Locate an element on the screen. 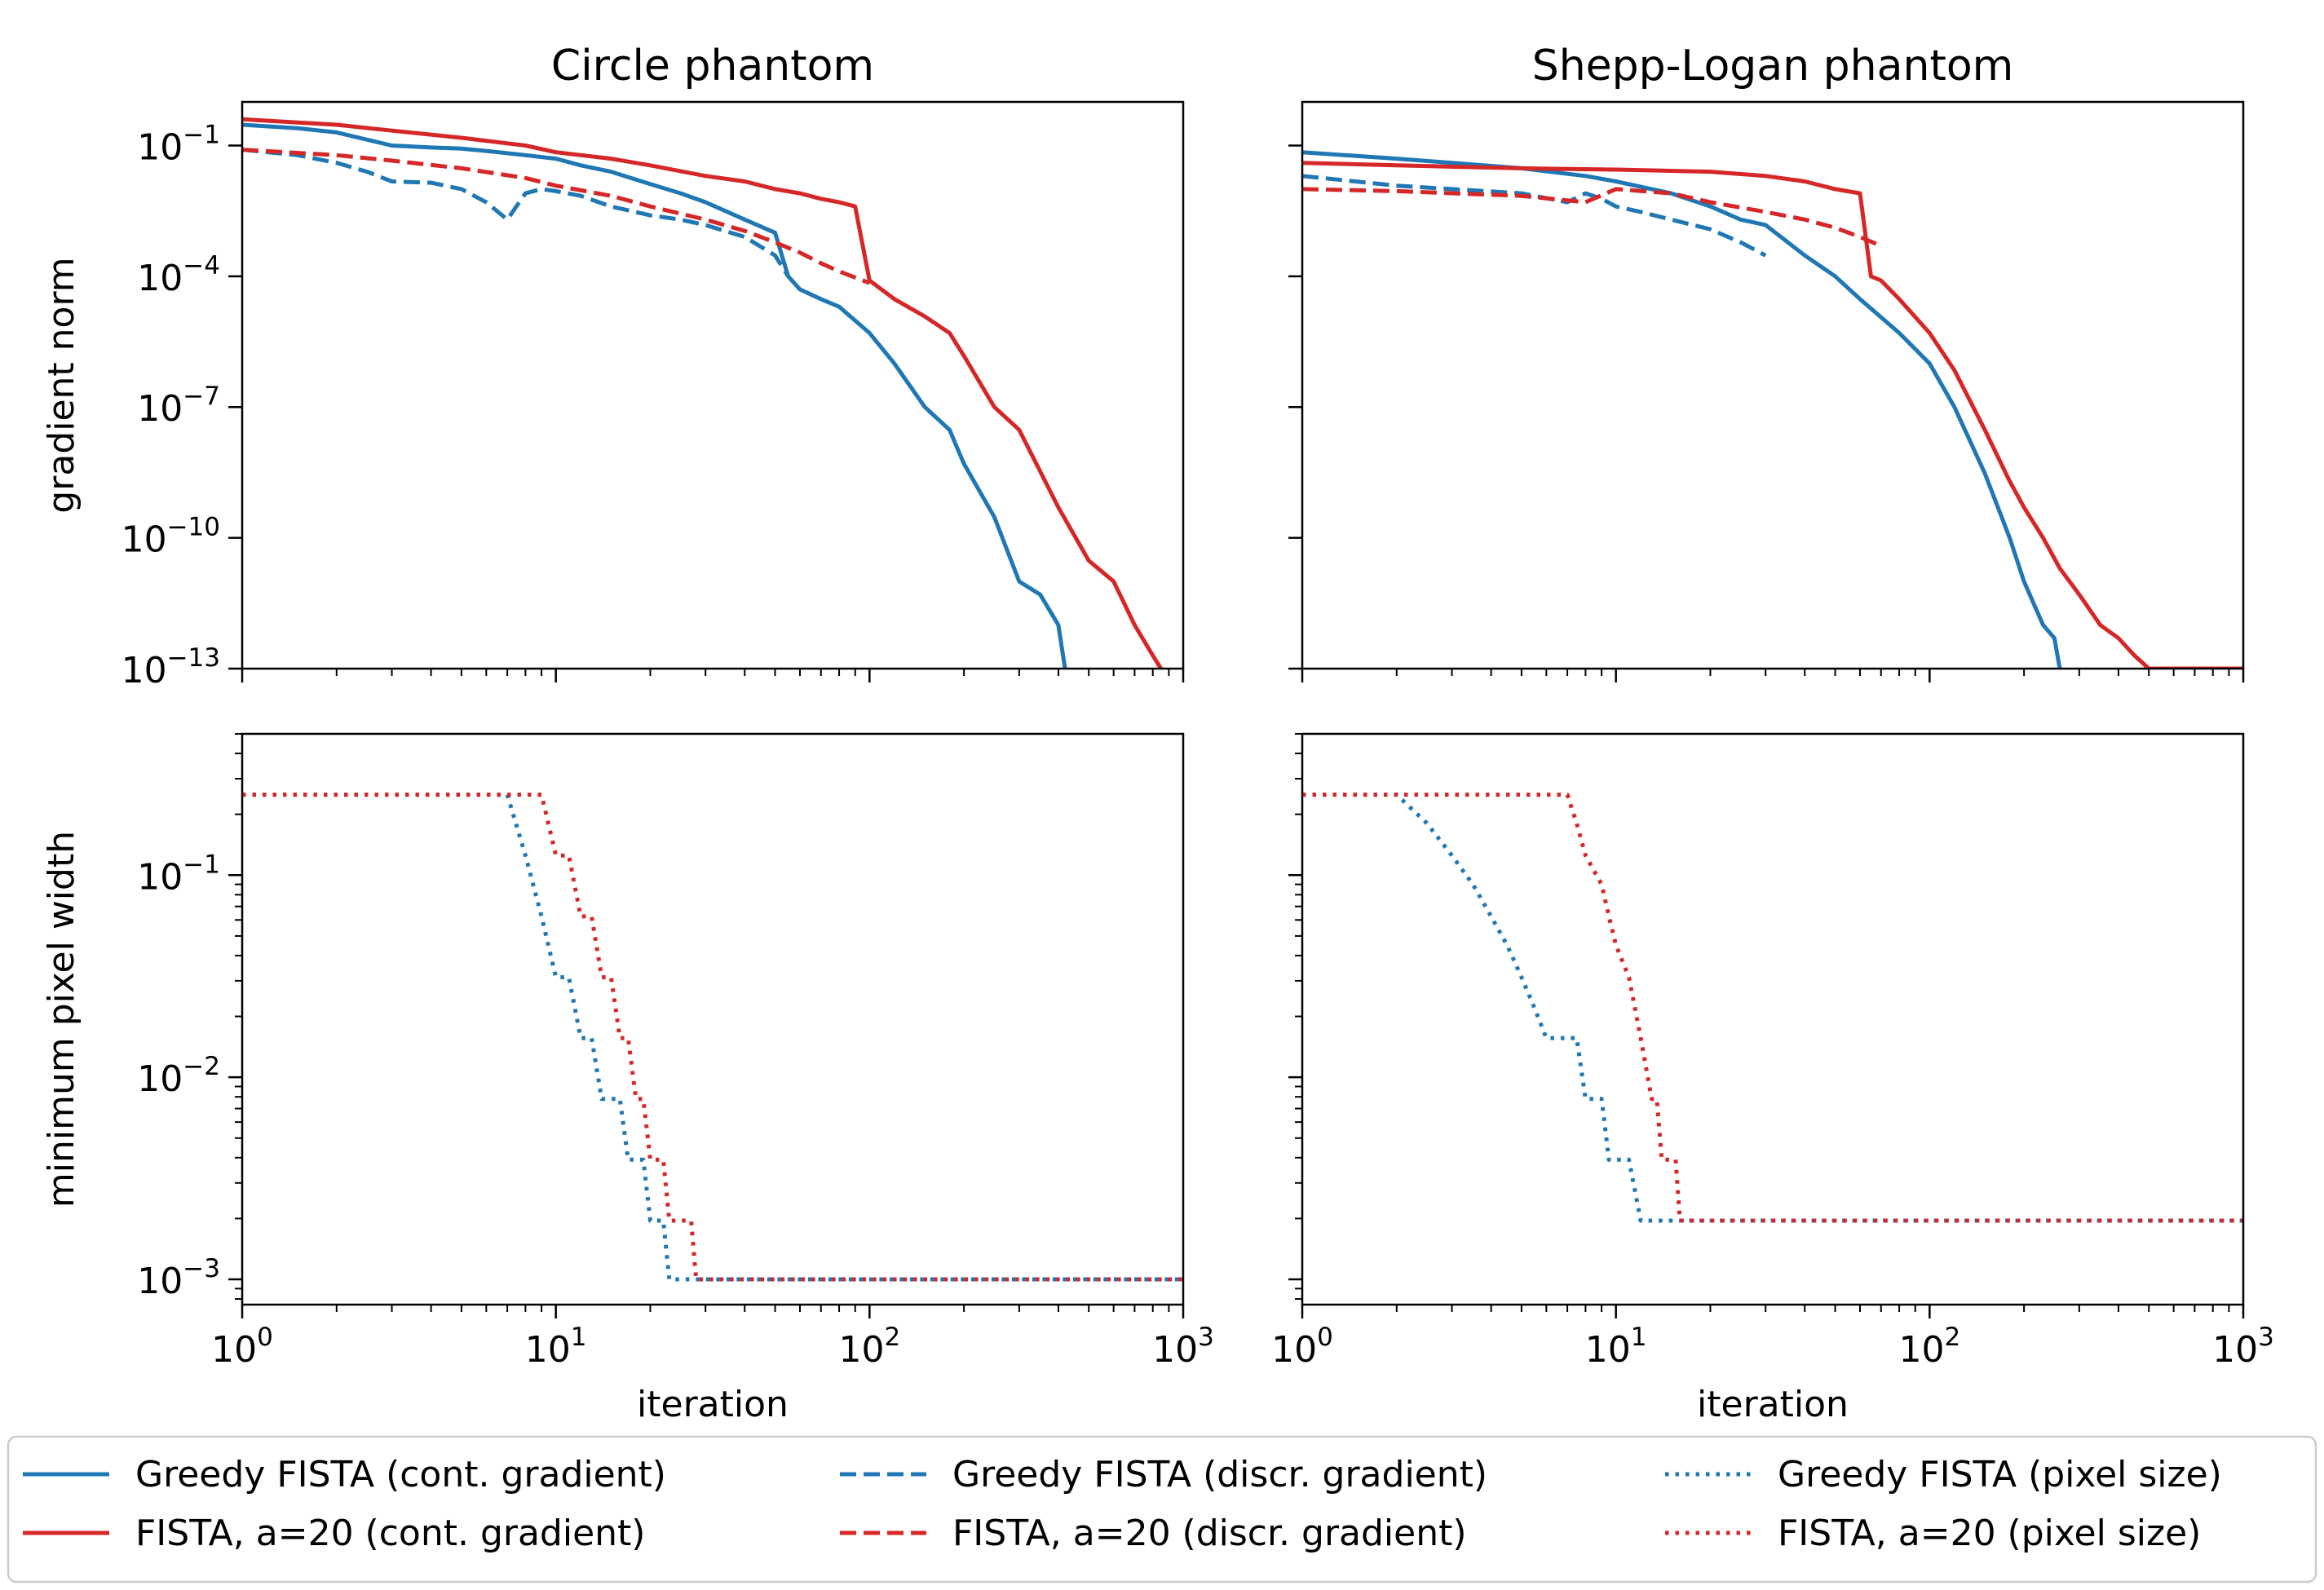  legend-label-greedy-cont: Greedy FISTA (cont. gradient) is located at coordinates (400, 1474).